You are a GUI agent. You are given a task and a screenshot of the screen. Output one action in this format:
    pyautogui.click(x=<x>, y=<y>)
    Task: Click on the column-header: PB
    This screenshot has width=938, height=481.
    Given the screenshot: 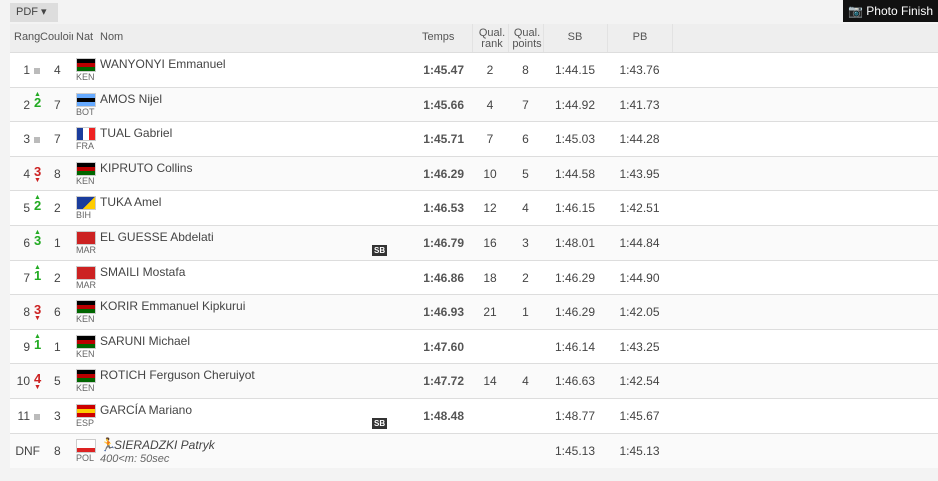 What is the action you would take?
    pyautogui.click(x=640, y=37)
    